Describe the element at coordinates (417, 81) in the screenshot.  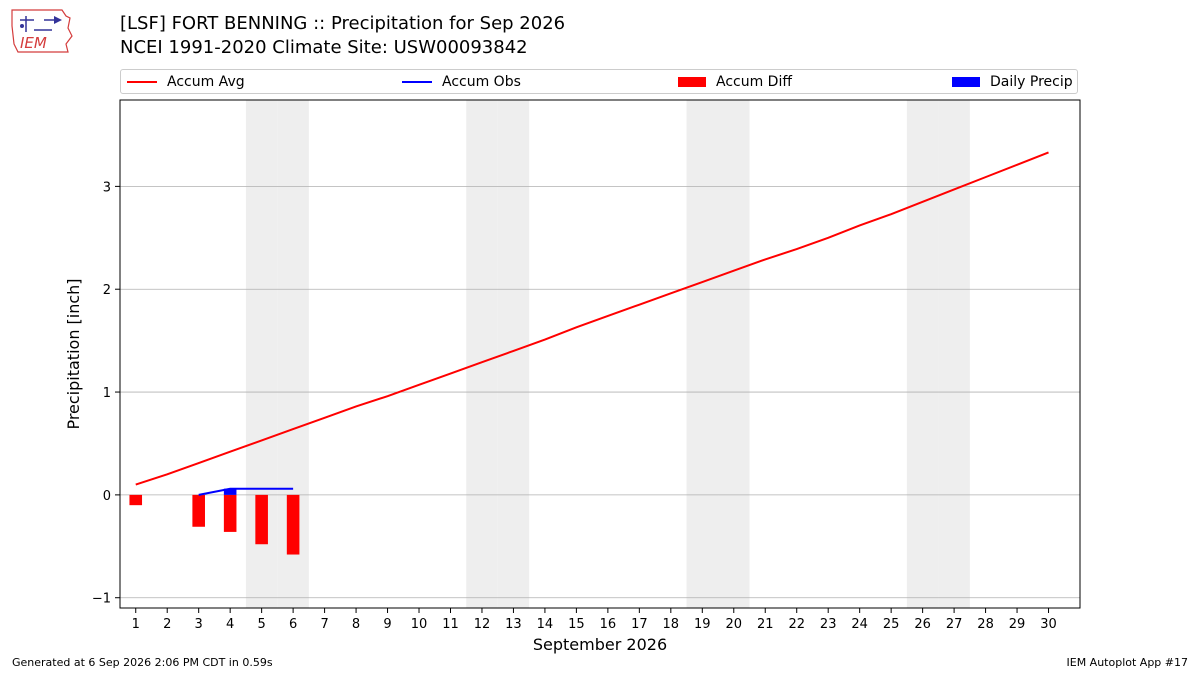
I see `legend-swatch-accum-obs` at that location.